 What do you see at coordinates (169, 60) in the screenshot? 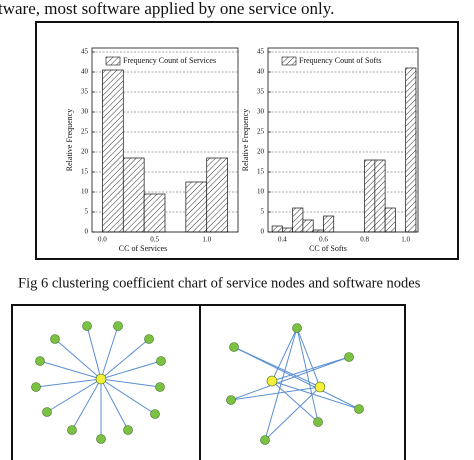
I see `legend-label: Frequency Count of Services` at bounding box center [169, 60].